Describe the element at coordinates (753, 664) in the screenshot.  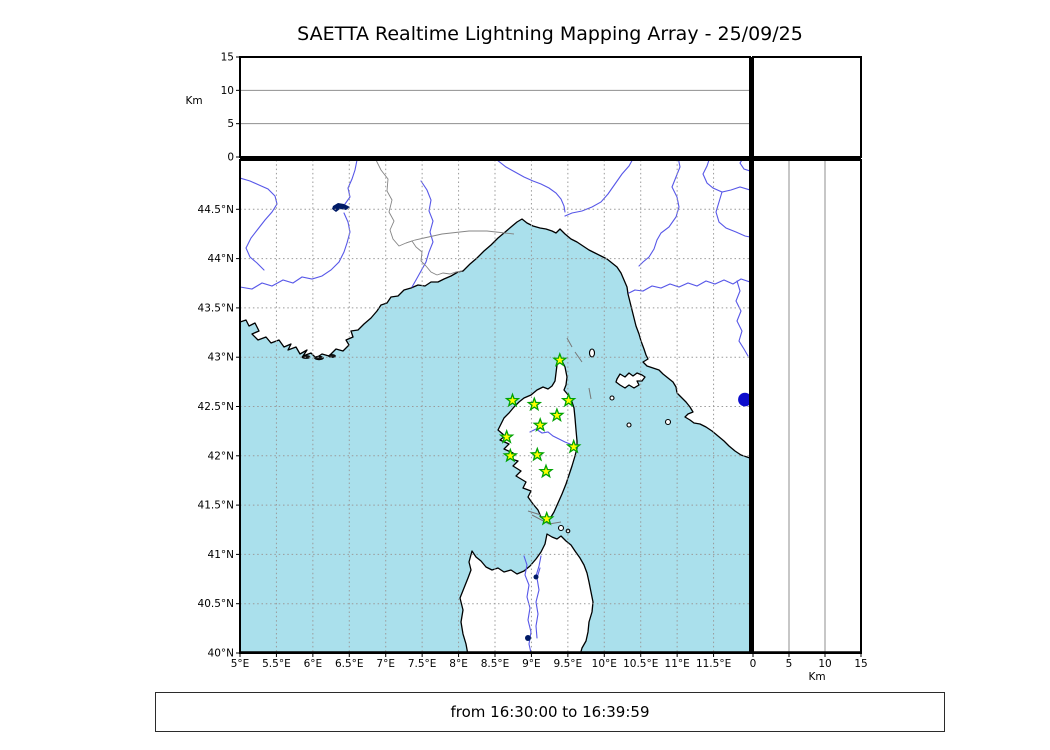
I see `right-alt-tick-label: 0` at that location.